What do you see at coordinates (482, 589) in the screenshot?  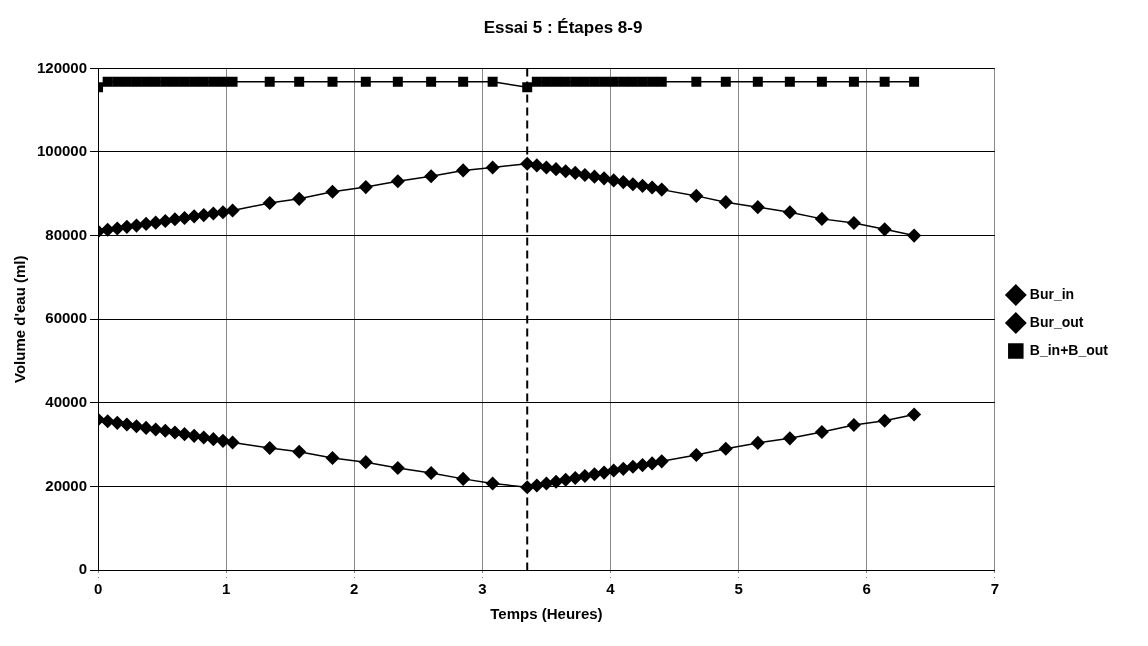 I see `x-tick-label: 3` at bounding box center [482, 589].